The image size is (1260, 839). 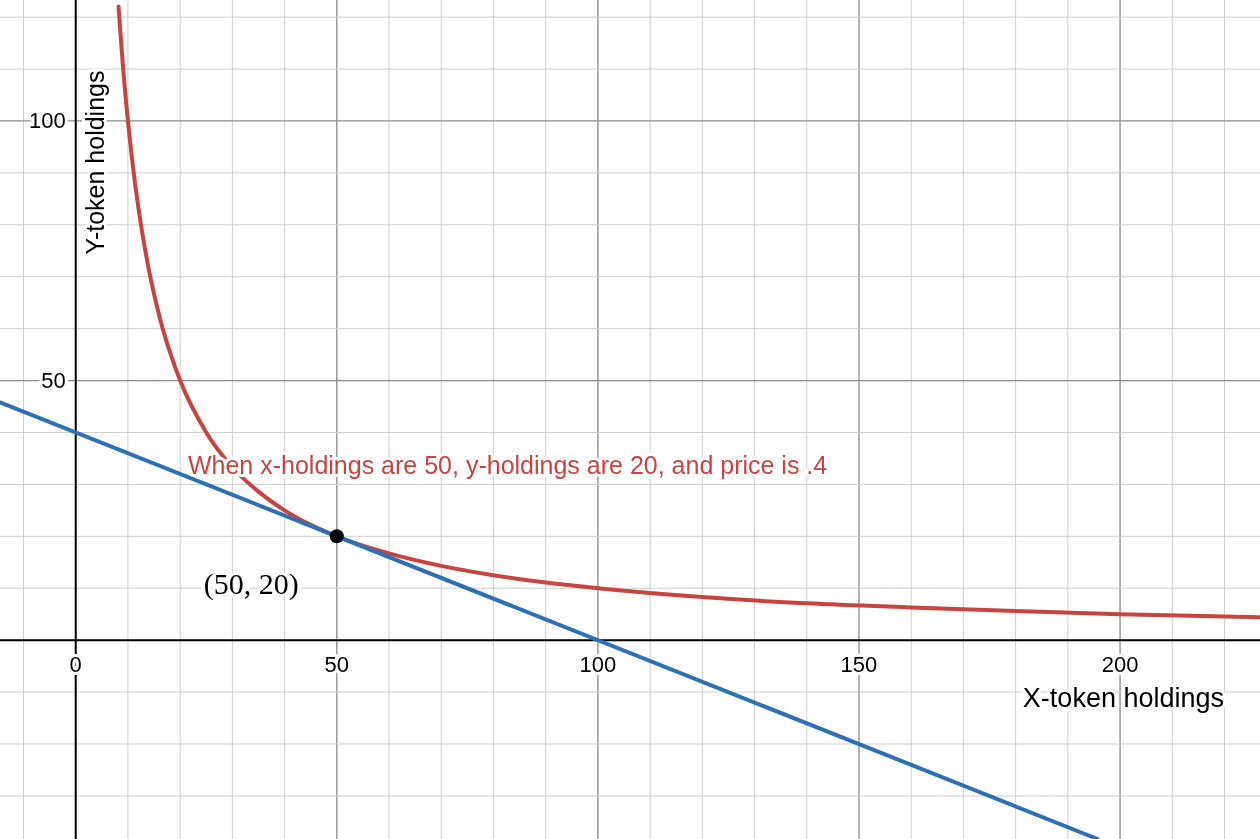 What do you see at coordinates (598, 665) in the screenshot?
I see `x-tick-label: 100` at bounding box center [598, 665].